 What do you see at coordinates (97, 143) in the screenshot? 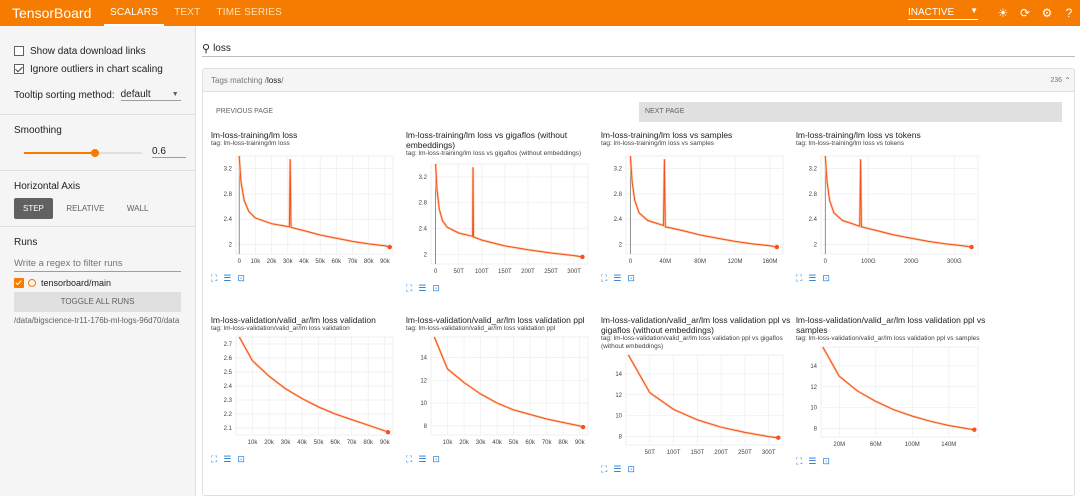
I see `smoothing-section: Smoothing 0.6` at bounding box center [97, 143].